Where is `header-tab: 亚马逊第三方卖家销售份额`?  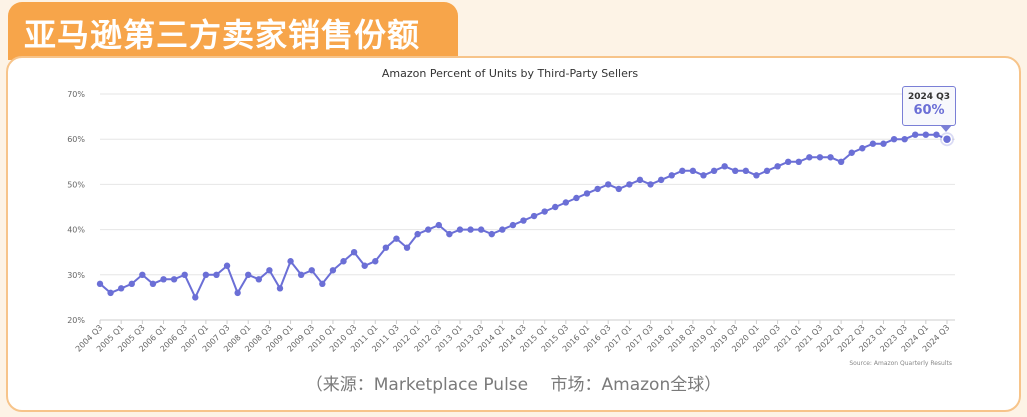
header-tab: 亚马逊第三方卖家销售份额 is located at coordinates (233, 31).